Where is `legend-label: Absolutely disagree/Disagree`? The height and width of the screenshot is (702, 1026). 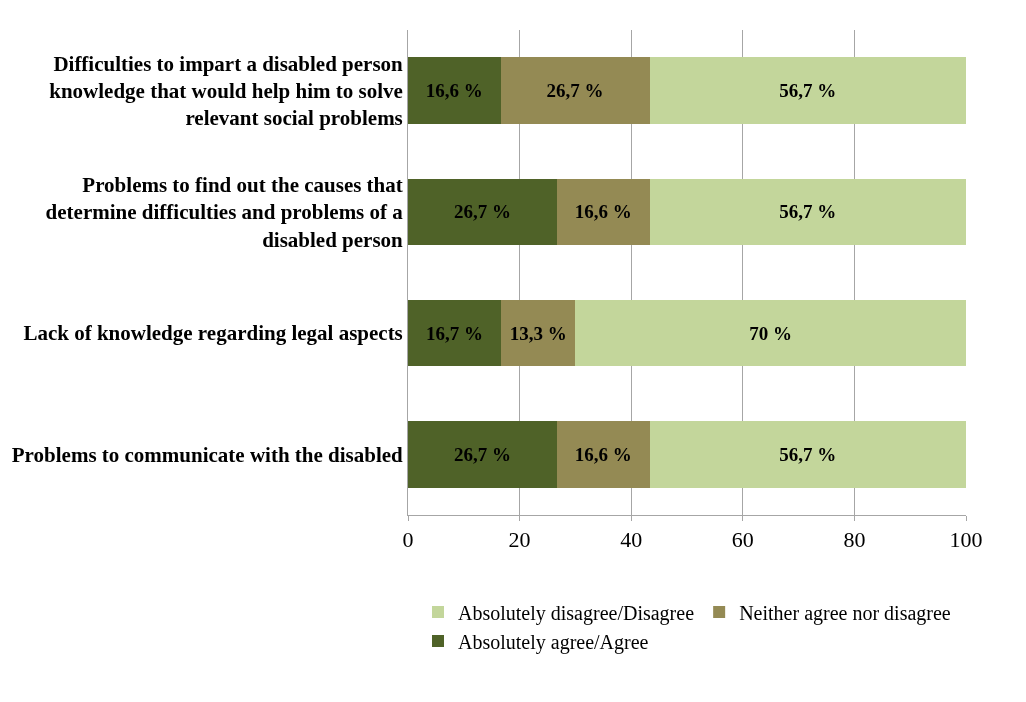 legend-label: Absolutely disagree/Disagree is located at coordinates (576, 613).